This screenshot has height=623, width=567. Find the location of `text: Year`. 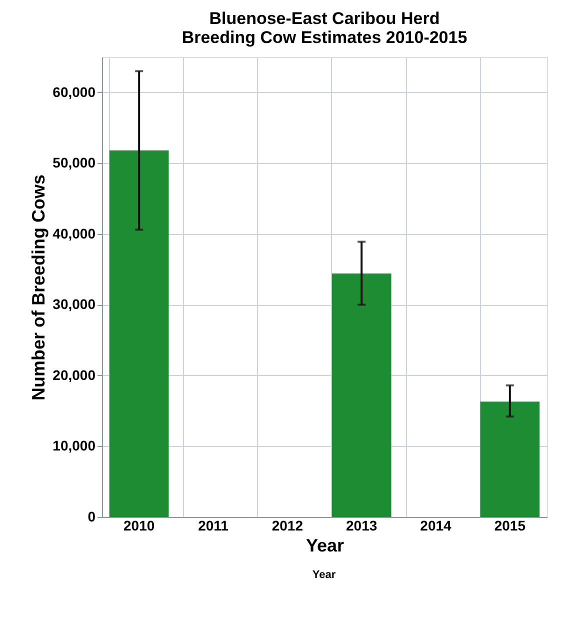

text: Year is located at coordinates (324, 575).